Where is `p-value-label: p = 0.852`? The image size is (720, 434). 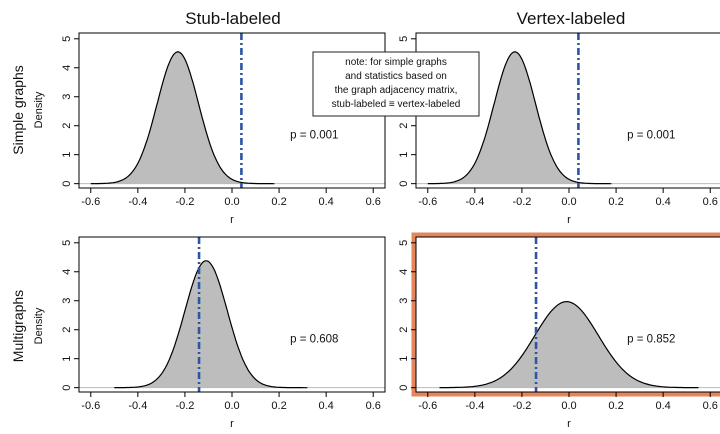
p-value-label: p = 0.852 is located at coordinates (651, 339).